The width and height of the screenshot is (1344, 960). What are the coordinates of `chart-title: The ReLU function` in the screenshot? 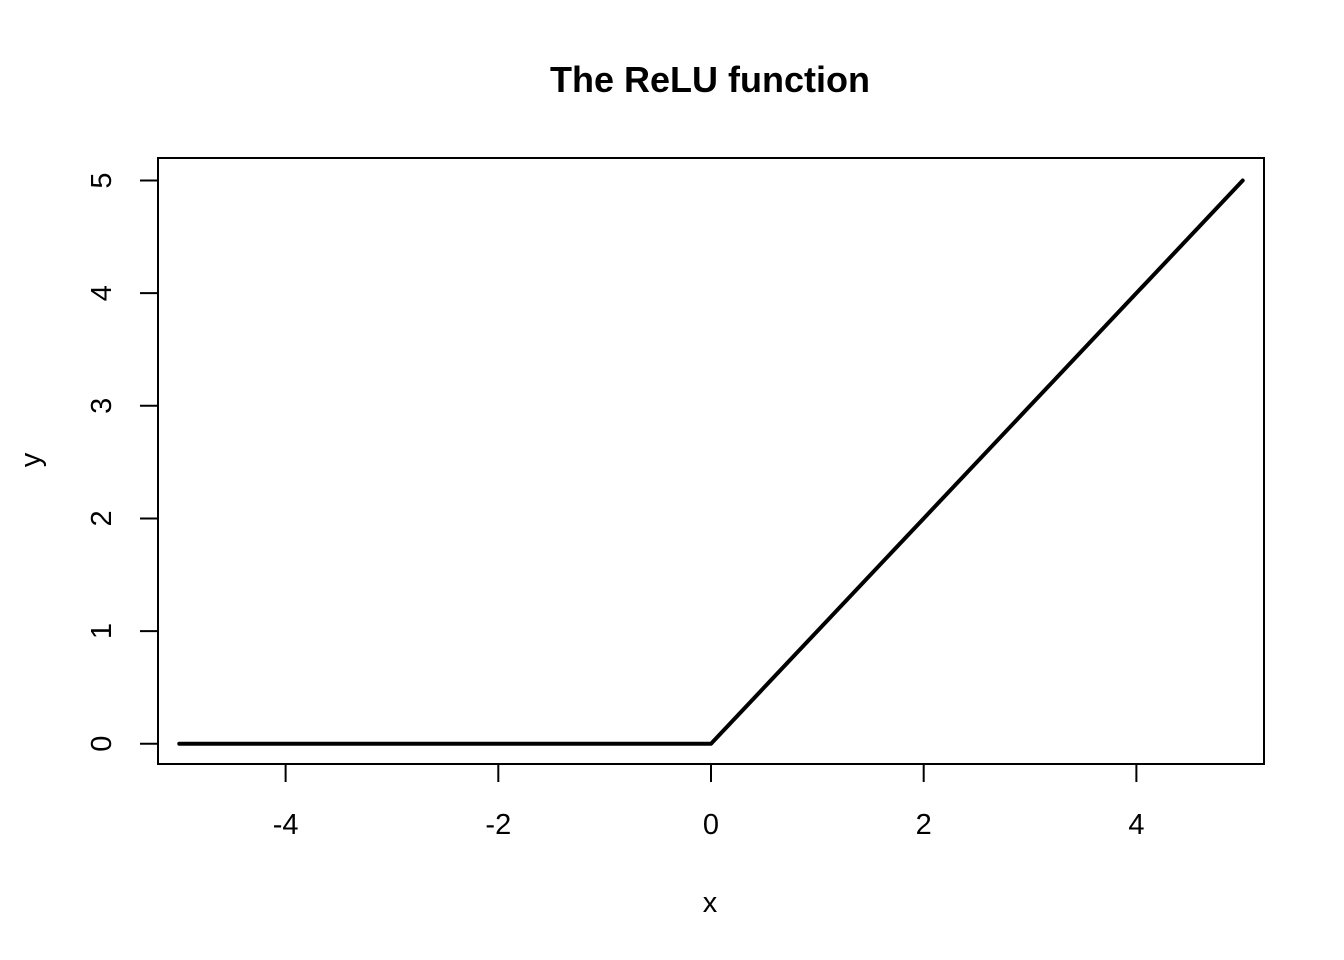 It's located at (710, 79).